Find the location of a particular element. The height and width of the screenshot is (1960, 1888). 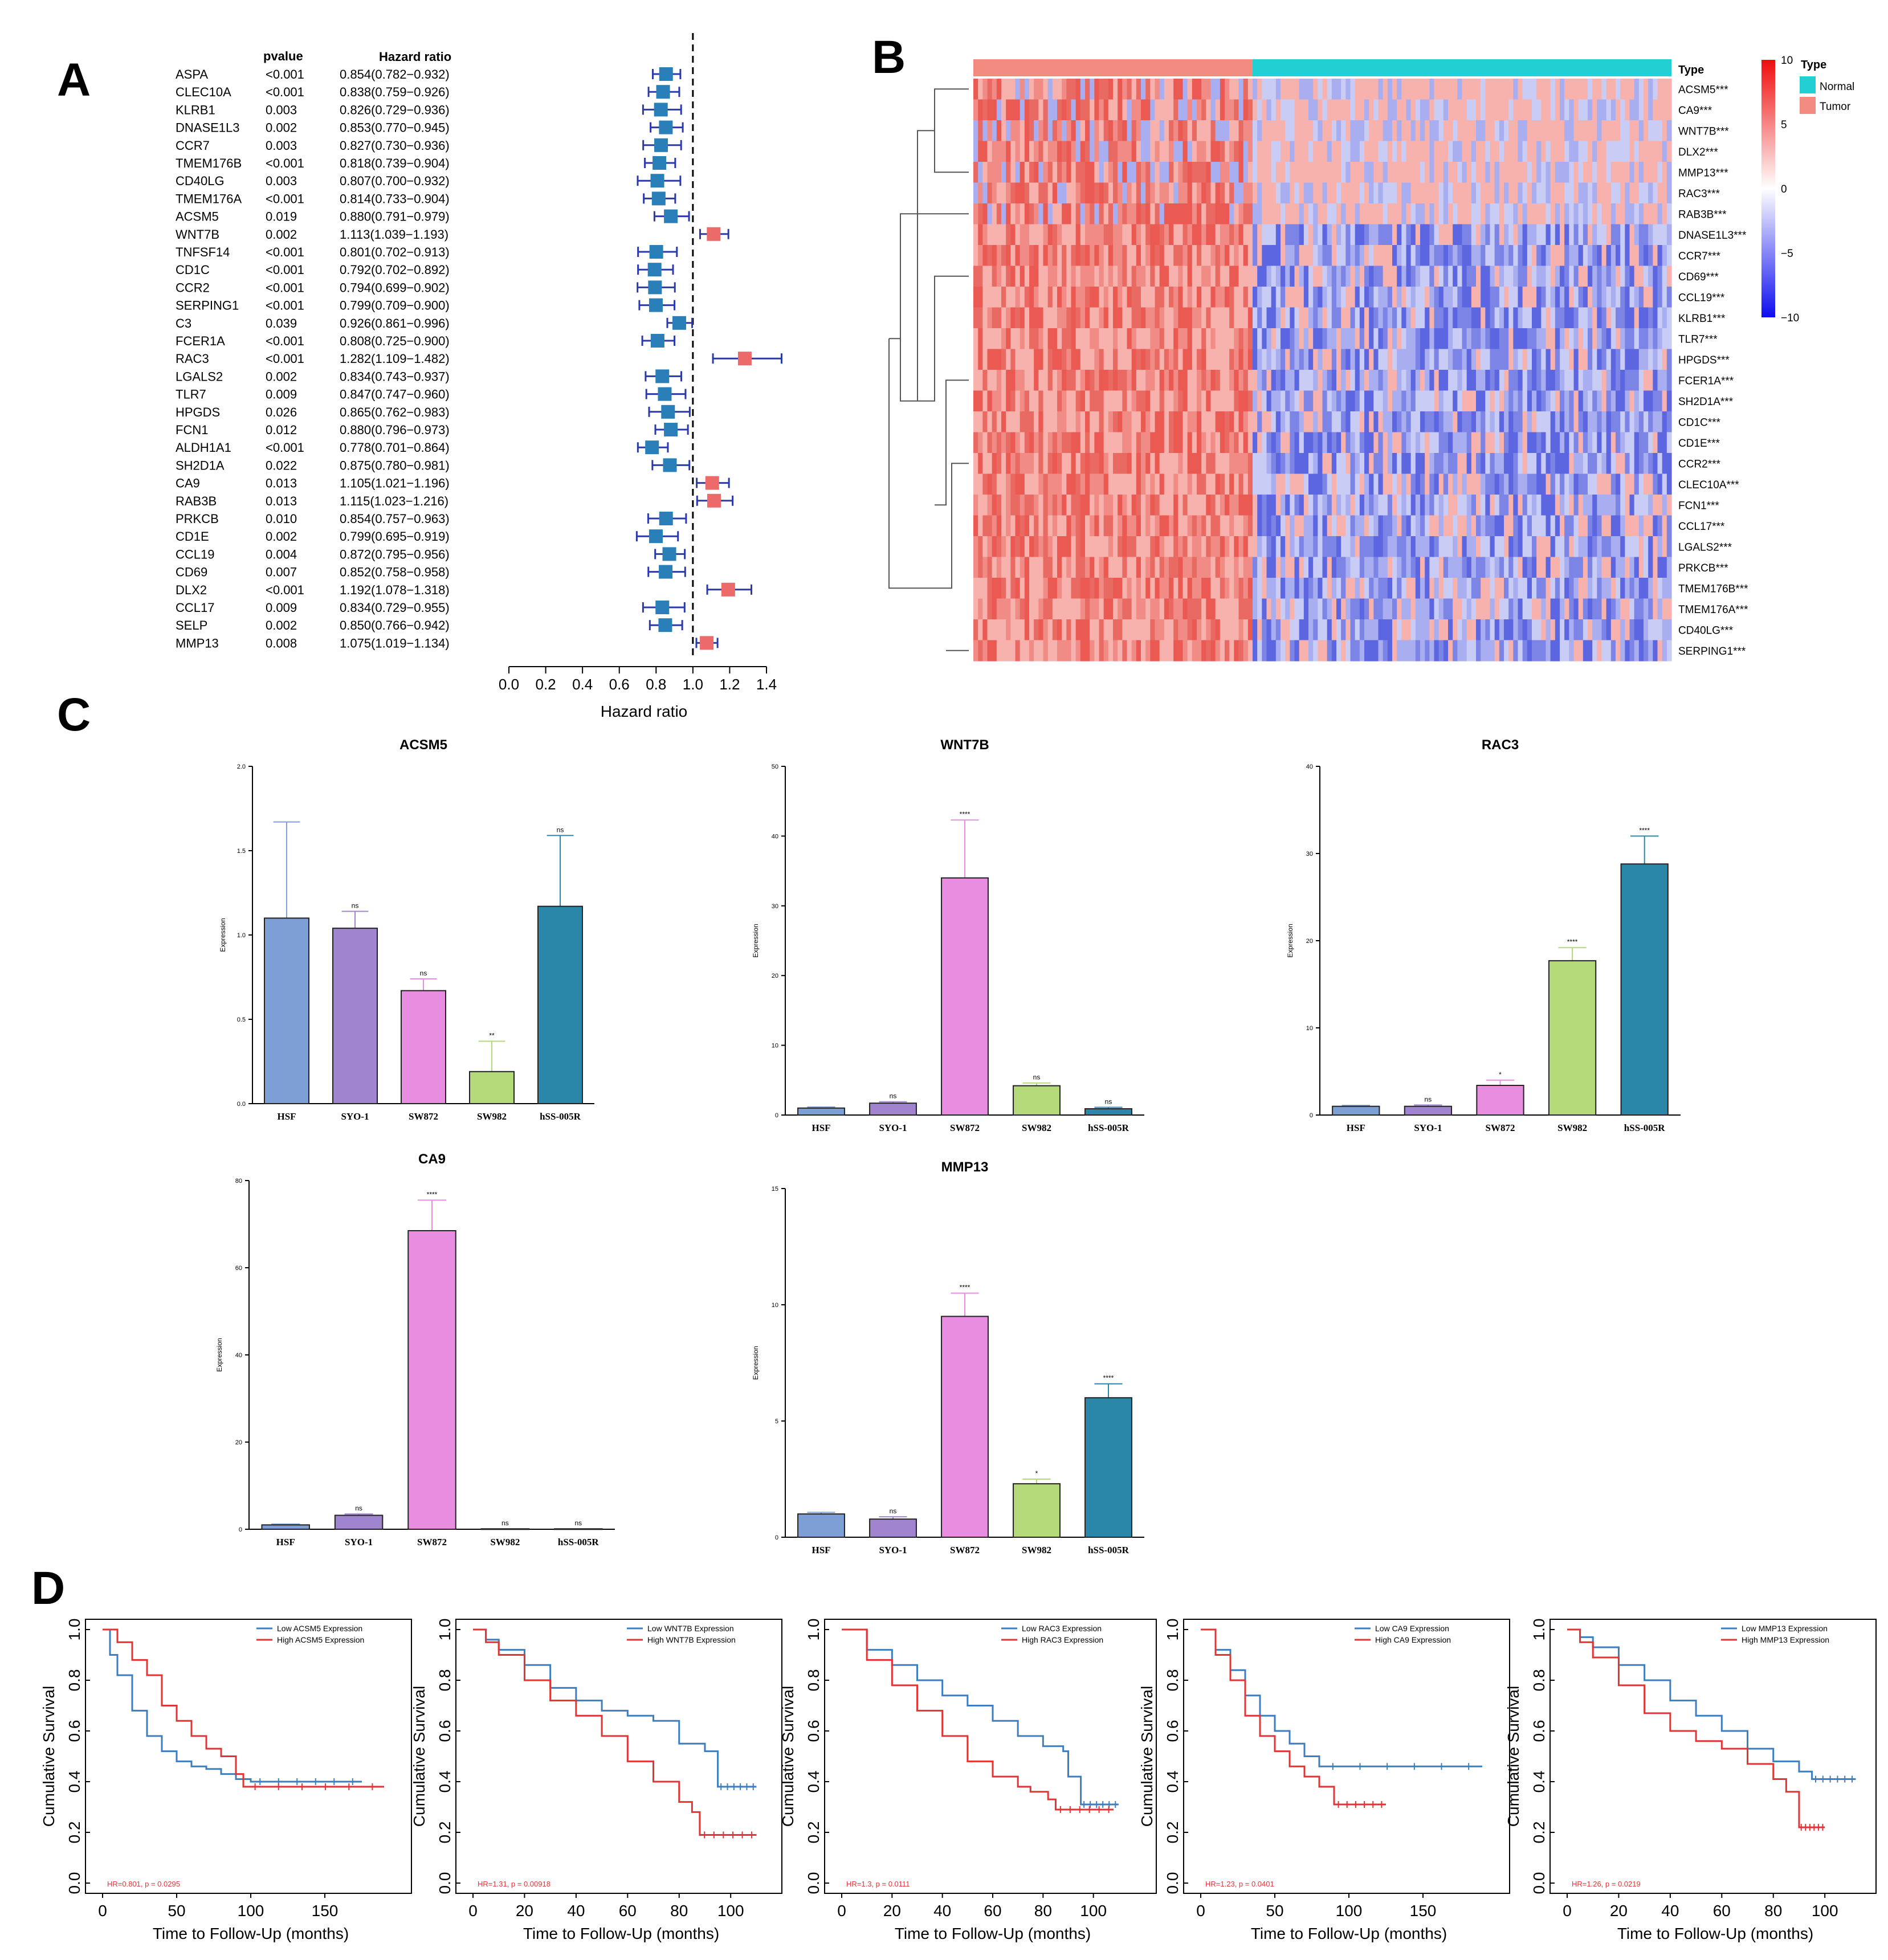

bar-category-label: SYO-1 is located at coordinates (355, 1116).